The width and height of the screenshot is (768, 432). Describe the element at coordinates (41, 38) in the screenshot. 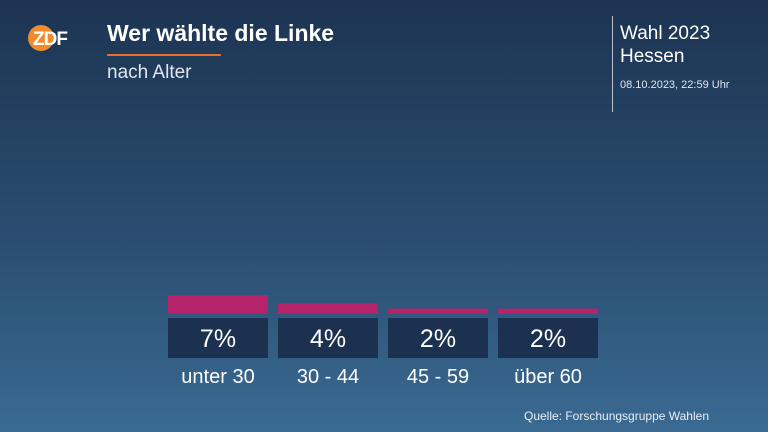

I see `zdf-logo-circle` at that location.